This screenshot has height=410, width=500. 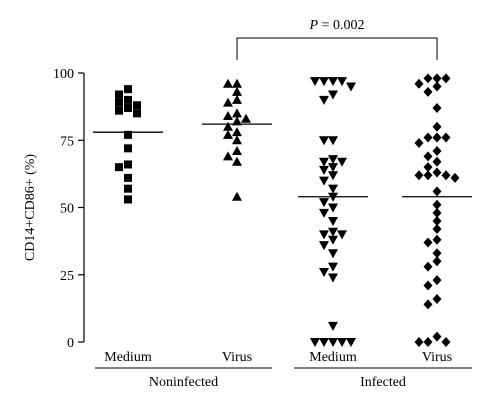 What do you see at coordinates (183, 382) in the screenshot?
I see `group-label: Noninfected` at bounding box center [183, 382].